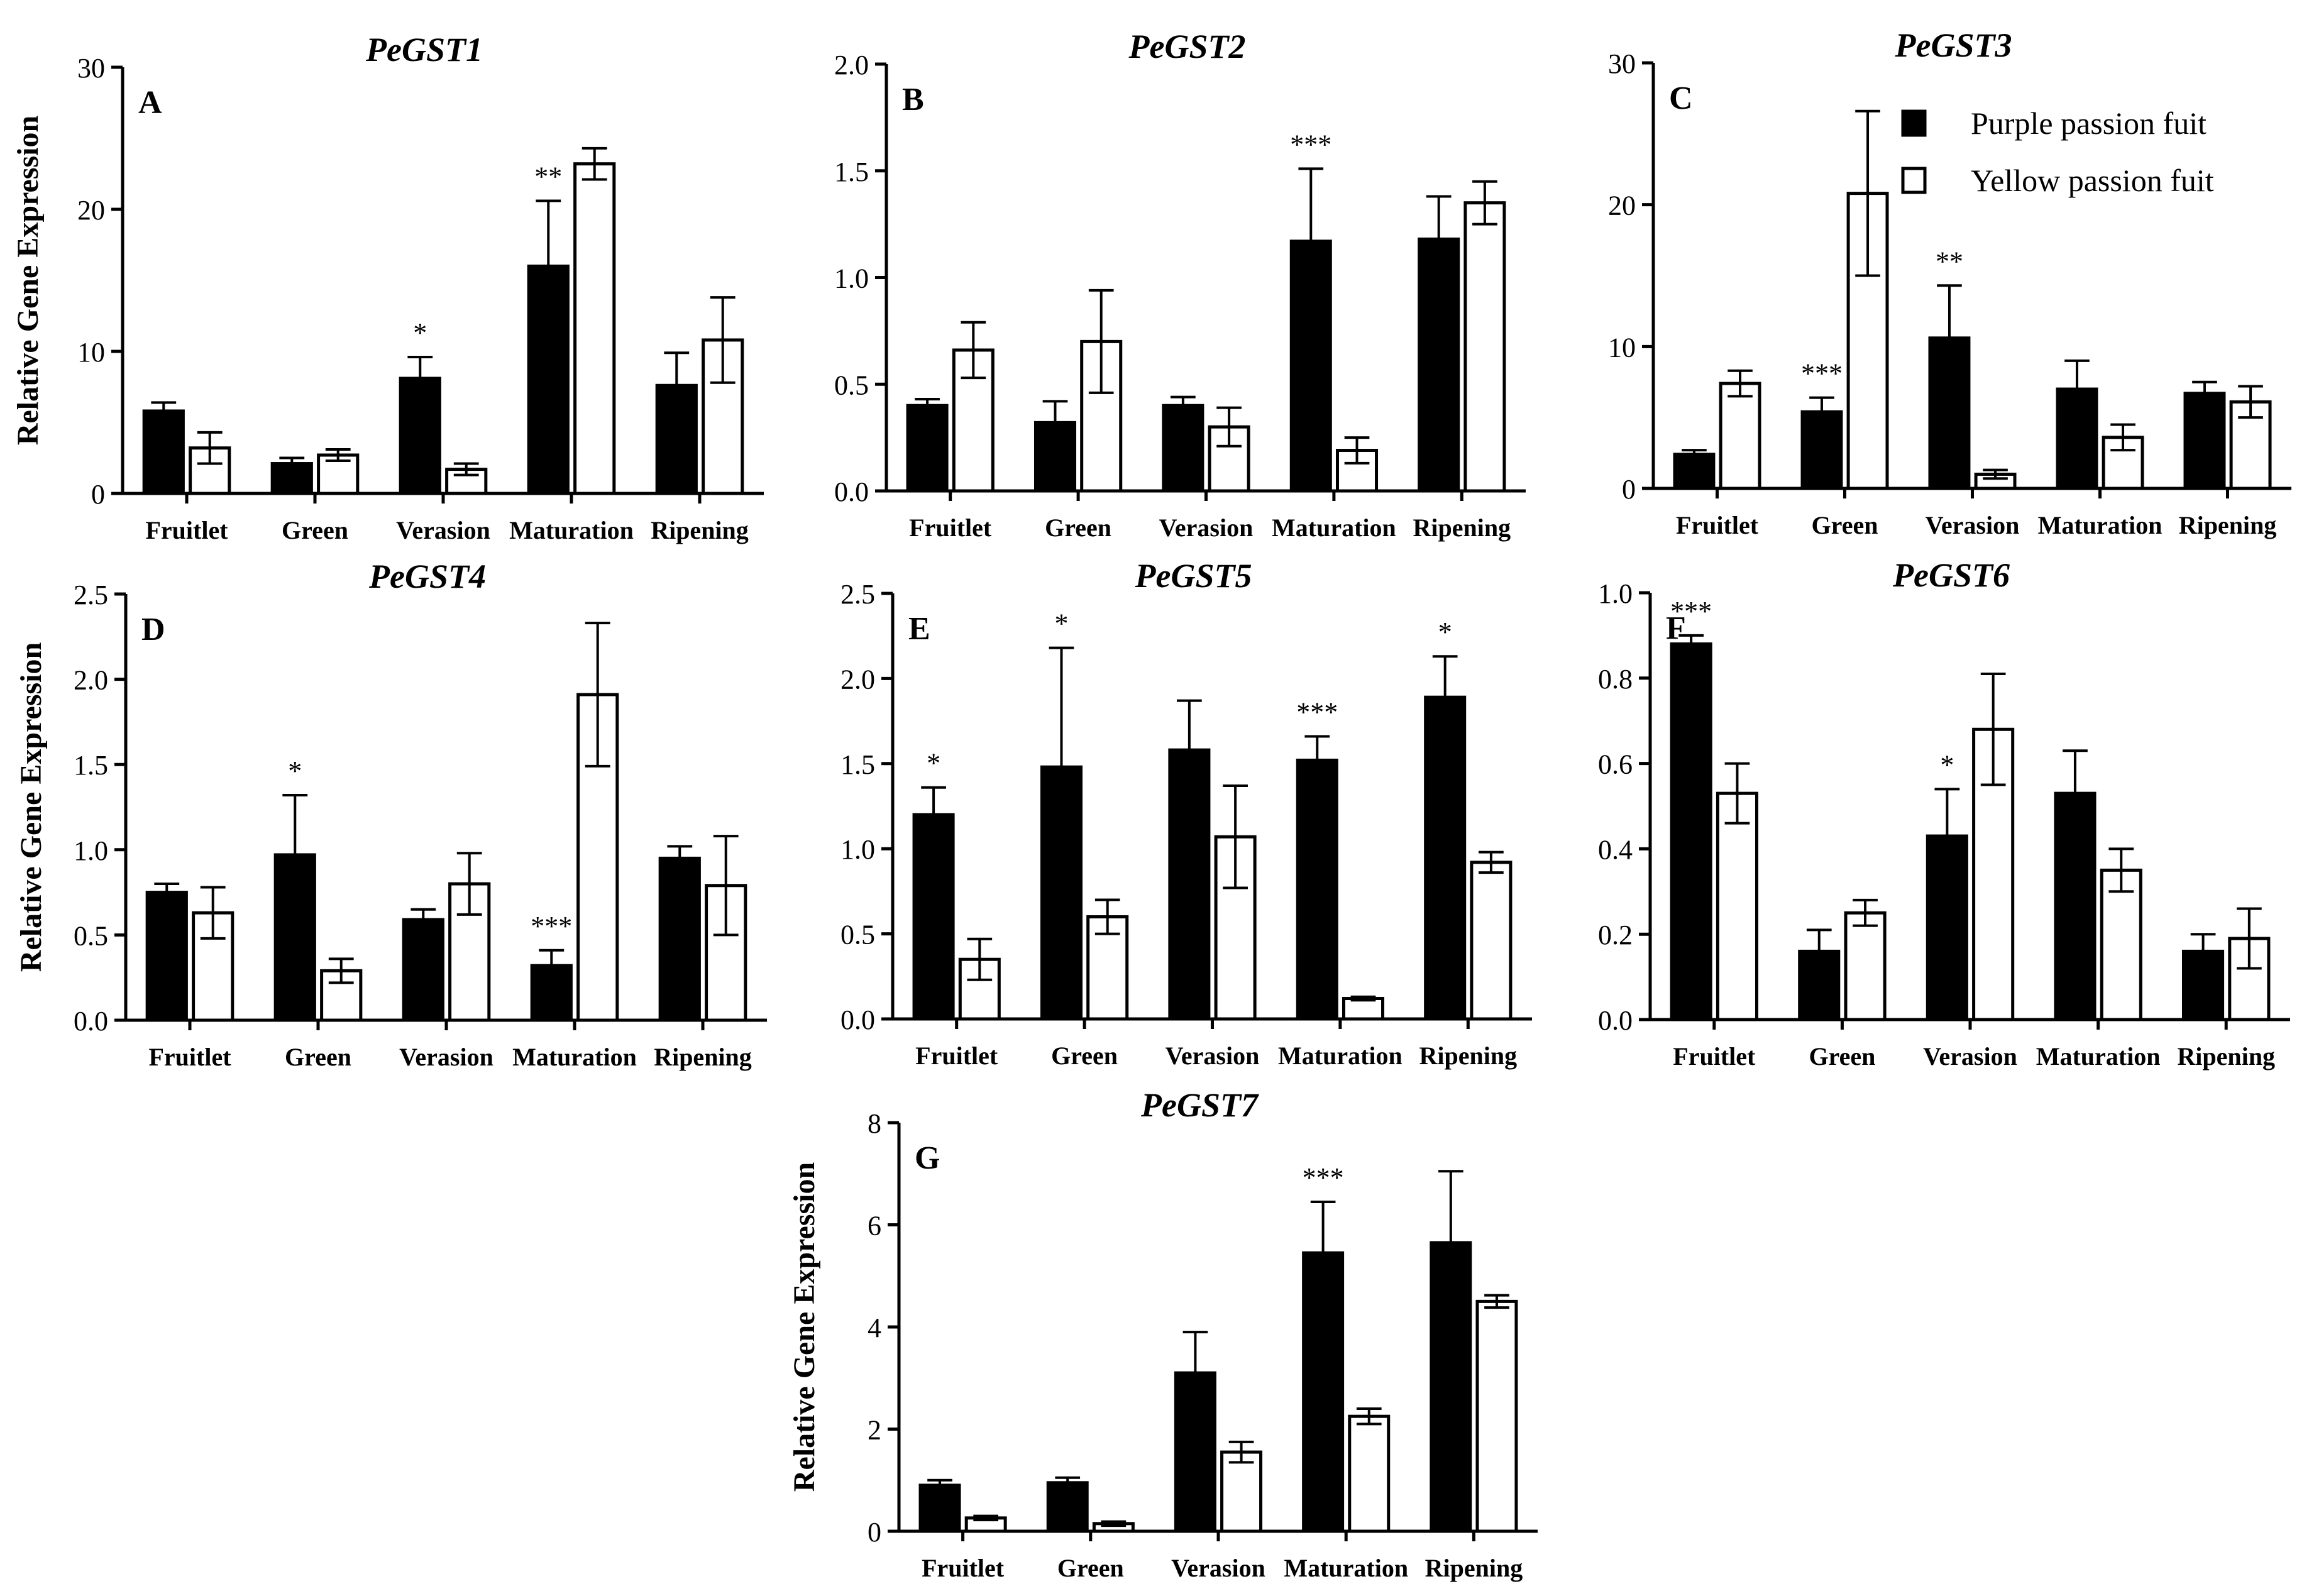 This screenshot has height=1596, width=2309. What do you see at coordinates (2089, 123) in the screenshot?
I see `legend-label-purple: Purple passion fuit` at bounding box center [2089, 123].